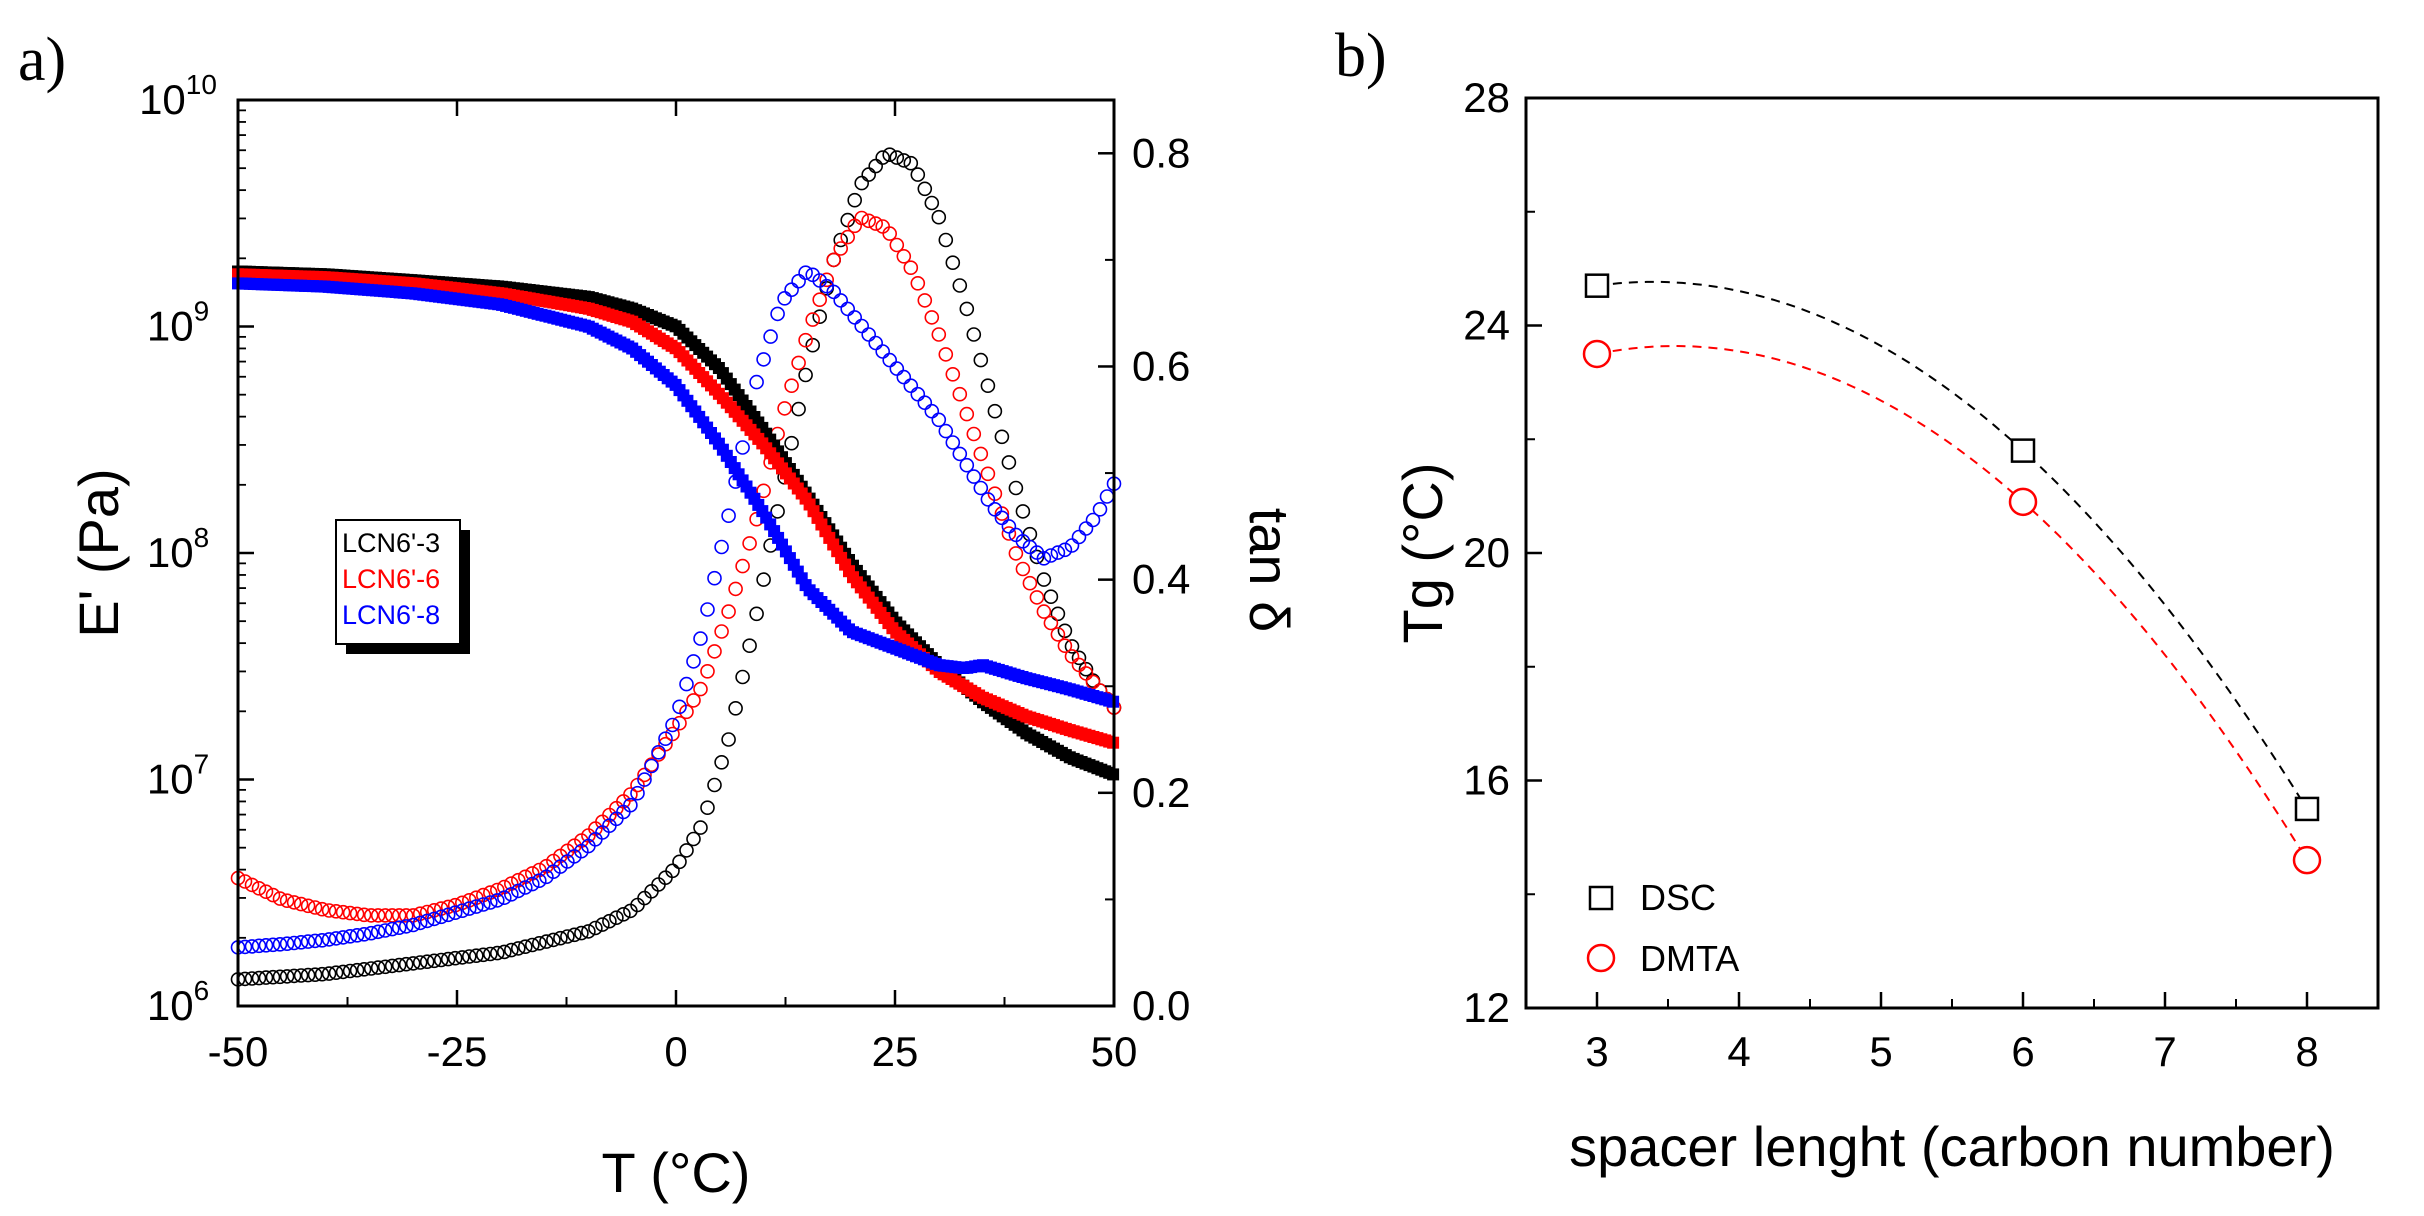 This screenshot has width=2424, height=1216. I want to click on storage-modulus-point, so click(766, 517).